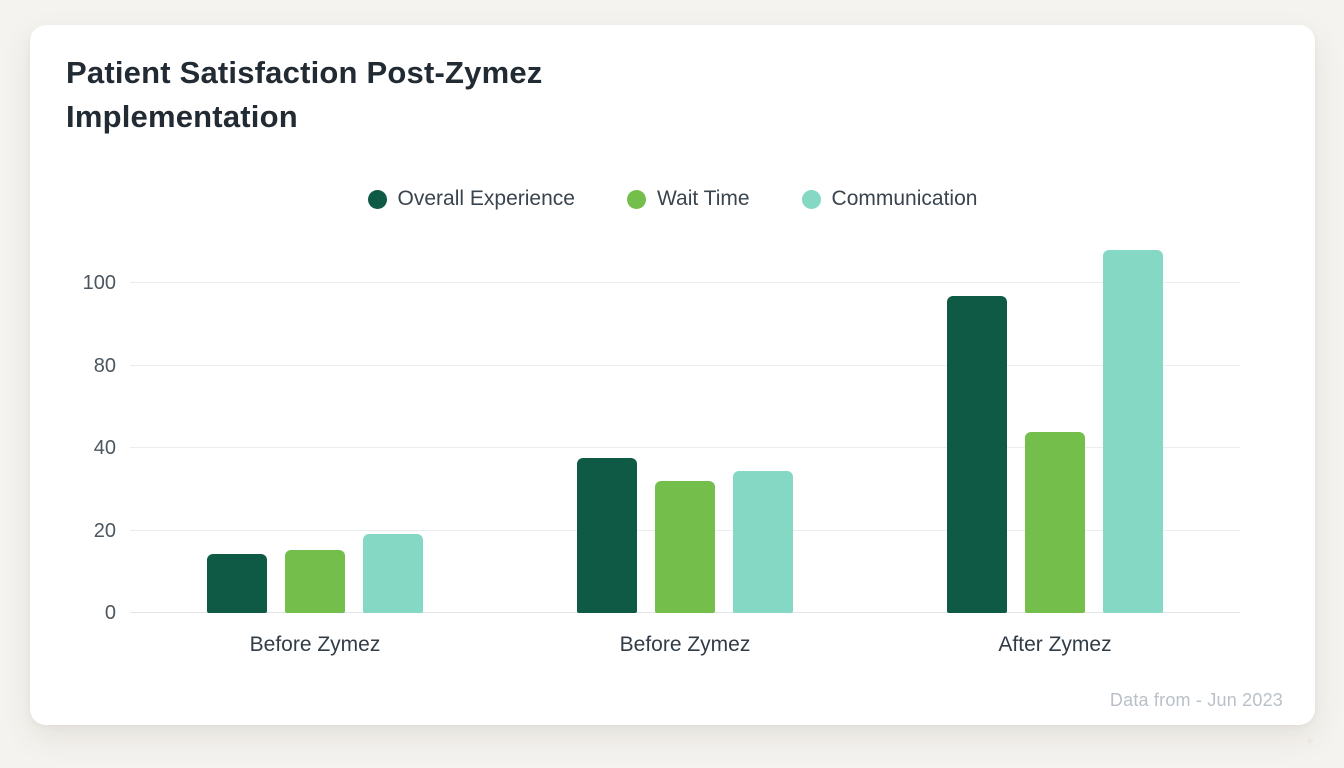 The image size is (1344, 768). I want to click on y-axis-tick-label: 40, so click(104, 448).